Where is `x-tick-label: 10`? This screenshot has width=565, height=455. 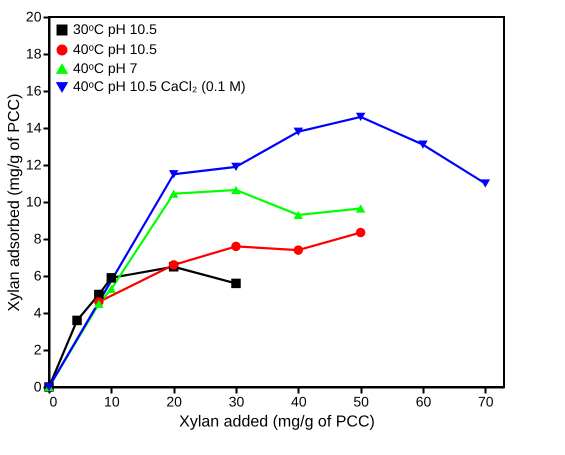 x-tick-label: 10 is located at coordinates (112, 402).